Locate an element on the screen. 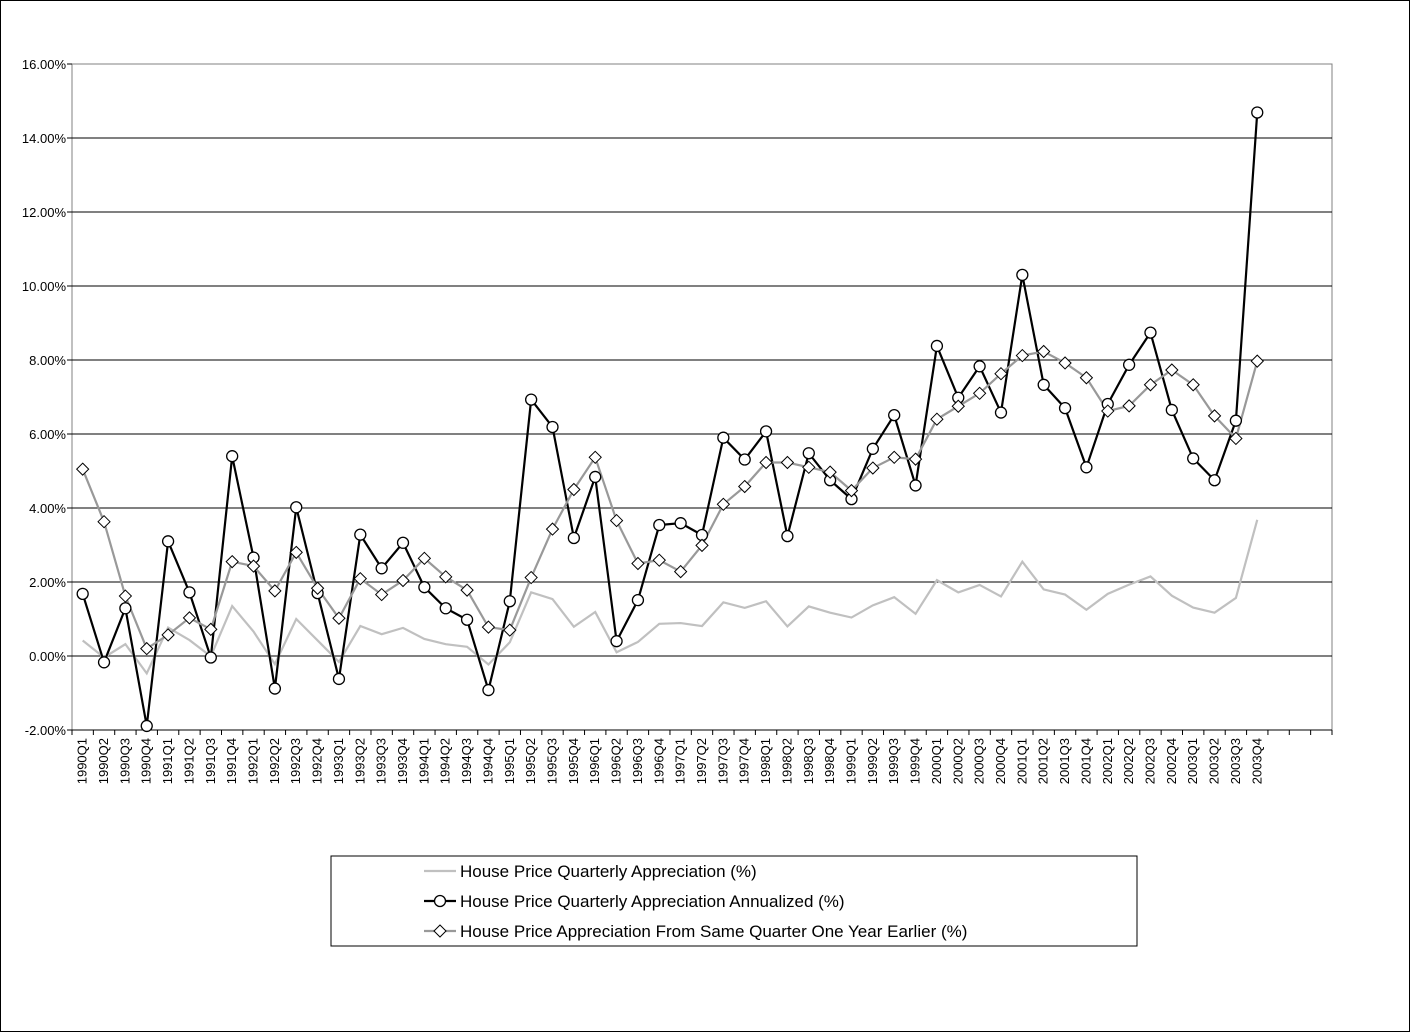 This screenshot has height=1032, width=1410. x-tick-label: 2000Q3 is located at coordinates (979, 761).